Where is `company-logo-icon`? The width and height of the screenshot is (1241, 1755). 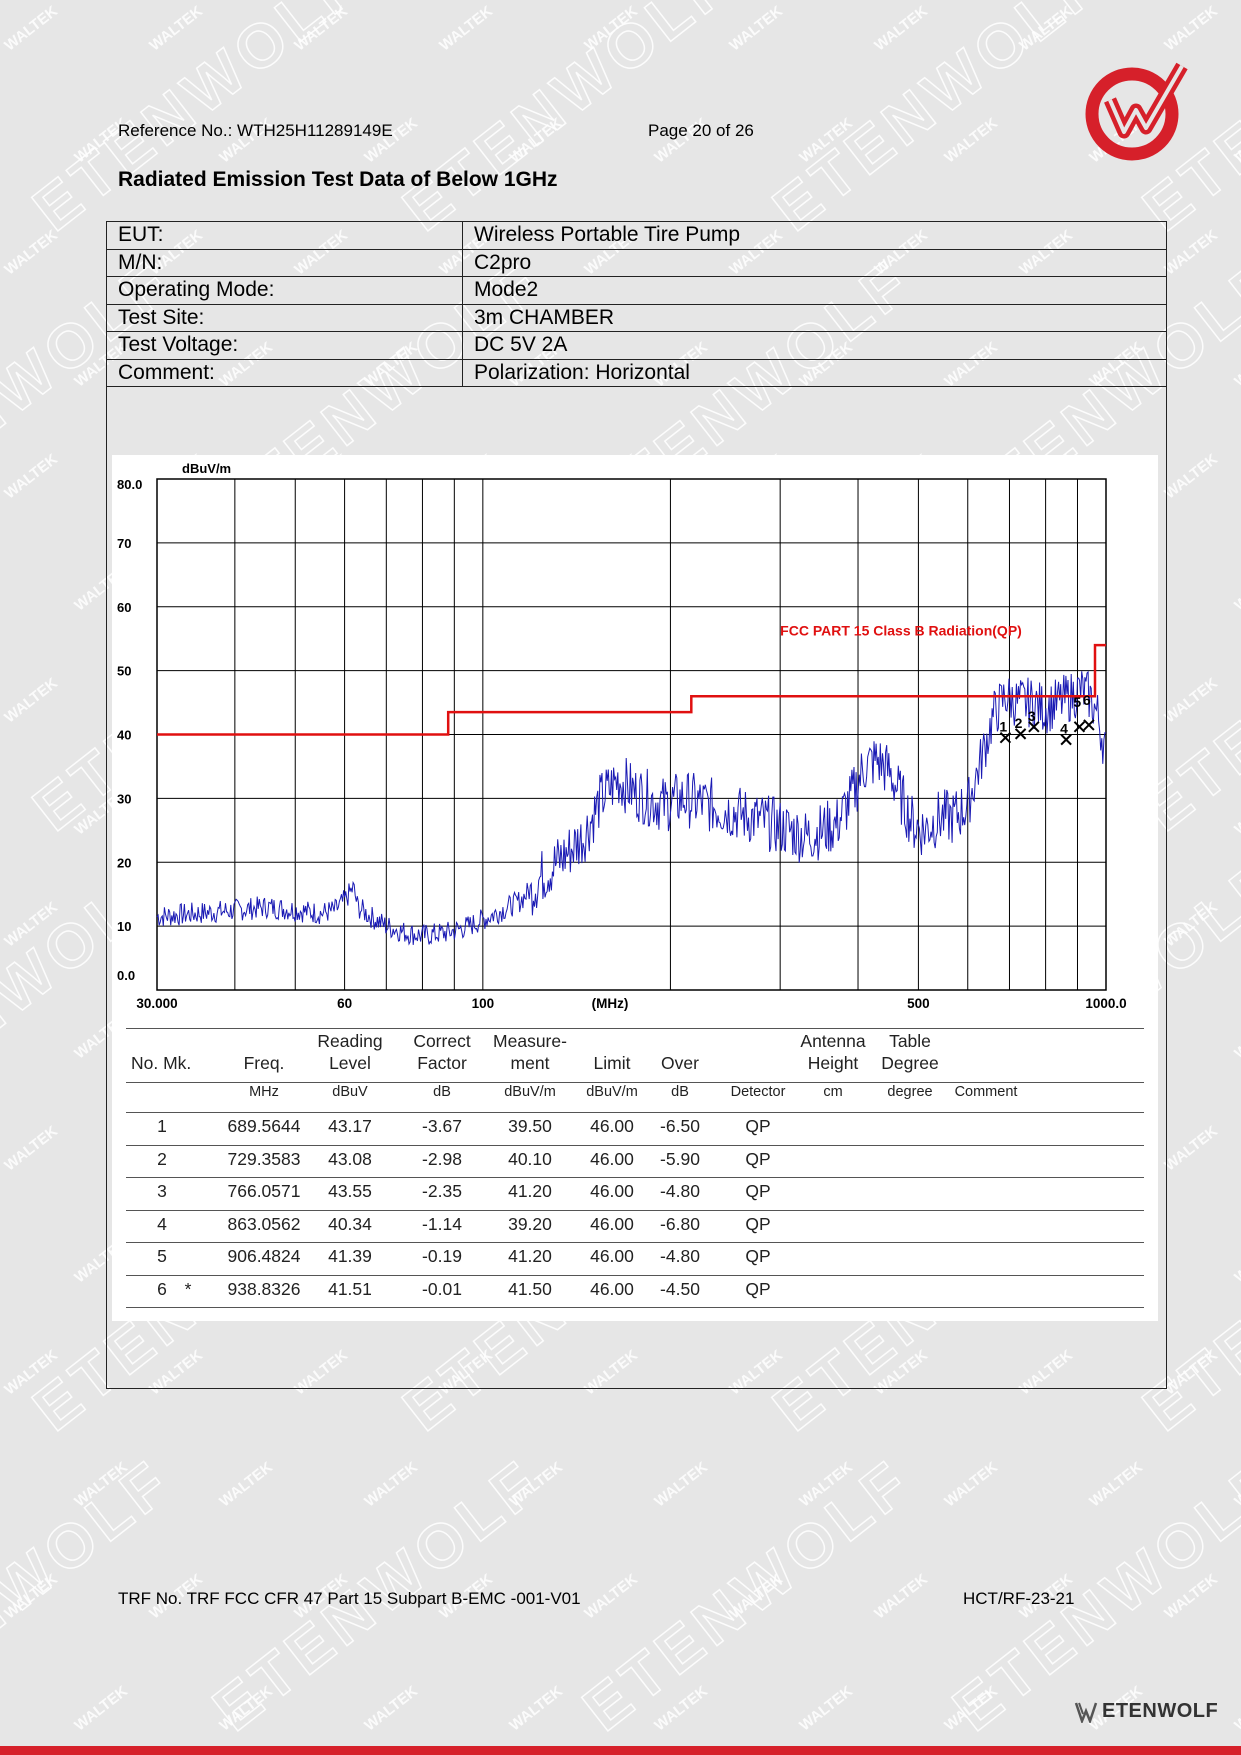 company-logo-icon is located at coordinates (1136, 111).